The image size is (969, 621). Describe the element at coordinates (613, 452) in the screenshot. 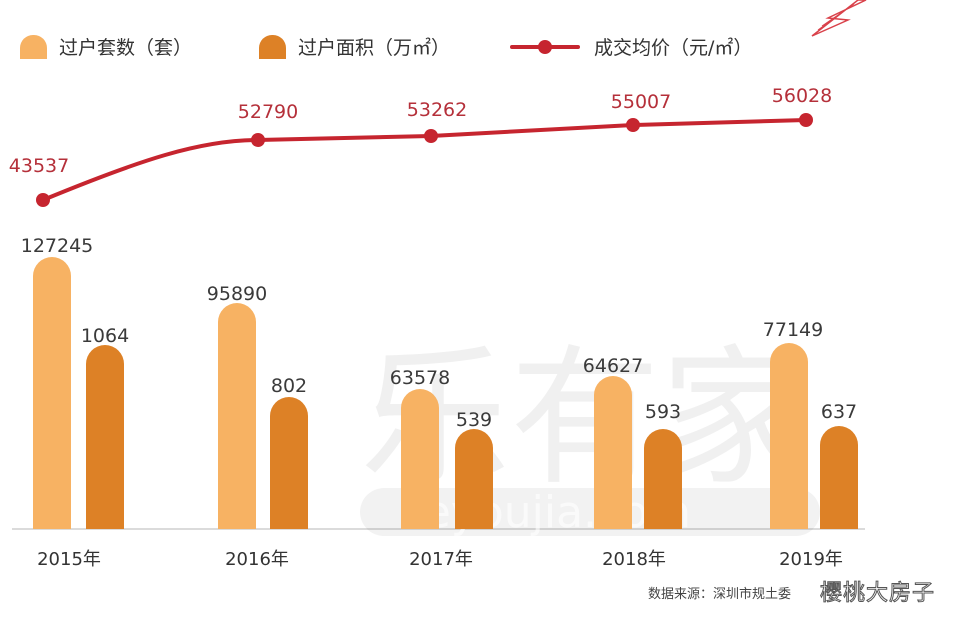

I see `bar-units-2018` at that location.